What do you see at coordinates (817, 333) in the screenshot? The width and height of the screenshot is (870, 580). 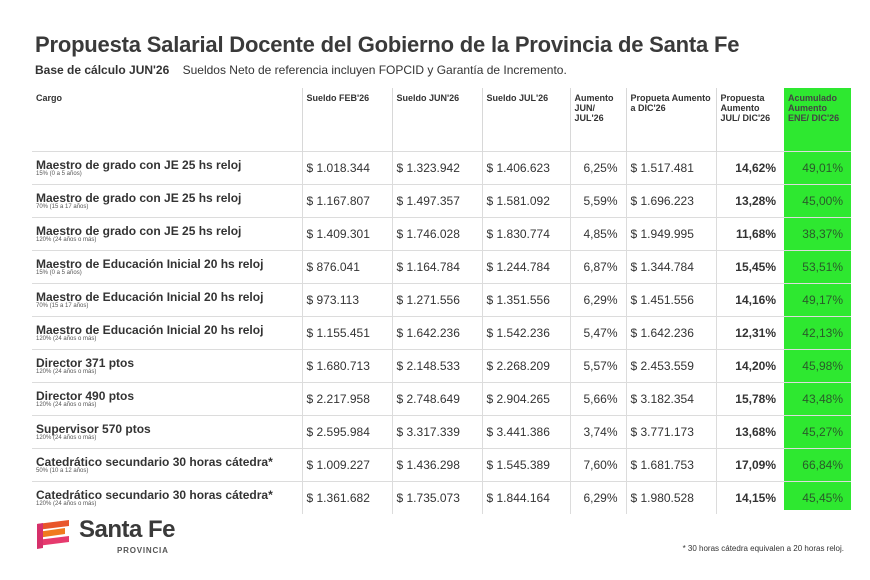 I see `acumulado-cell: 42,13%` at bounding box center [817, 333].